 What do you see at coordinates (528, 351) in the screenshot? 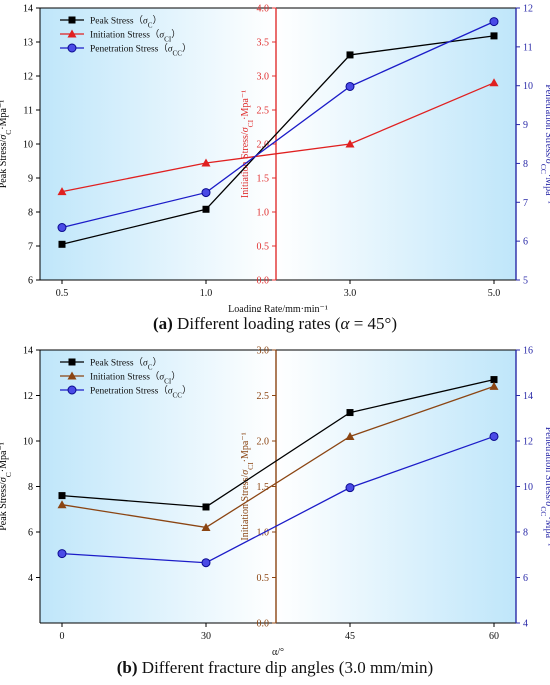
I see `right-axis-tick-label: 16` at bounding box center [528, 351].